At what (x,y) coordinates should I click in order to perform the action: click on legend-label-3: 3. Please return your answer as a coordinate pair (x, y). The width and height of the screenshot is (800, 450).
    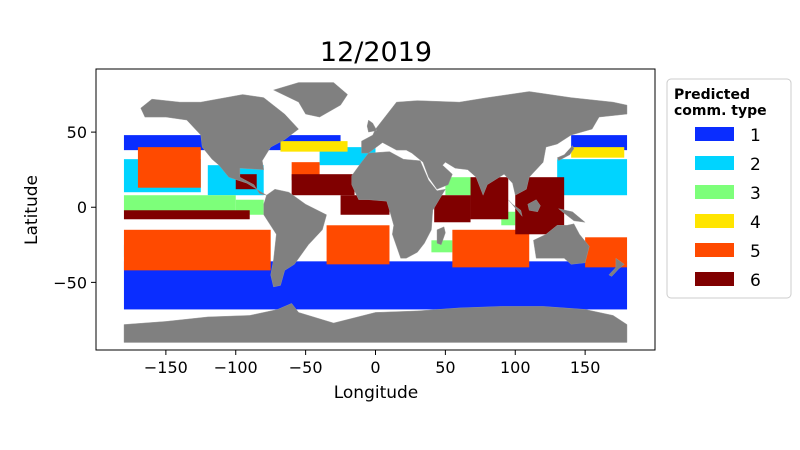
    Looking at the image, I should click on (755, 194).